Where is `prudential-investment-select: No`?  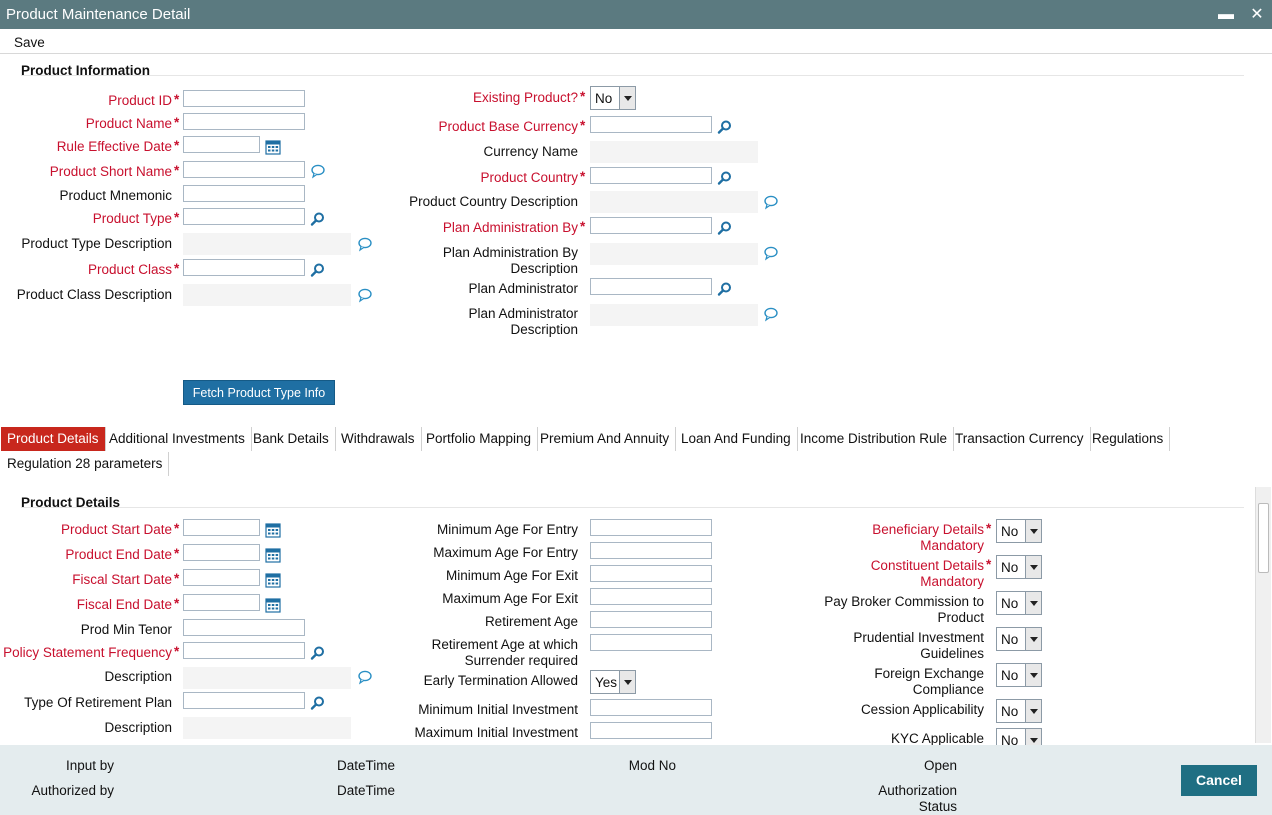
prudential-investment-select: No is located at coordinates (1019, 639).